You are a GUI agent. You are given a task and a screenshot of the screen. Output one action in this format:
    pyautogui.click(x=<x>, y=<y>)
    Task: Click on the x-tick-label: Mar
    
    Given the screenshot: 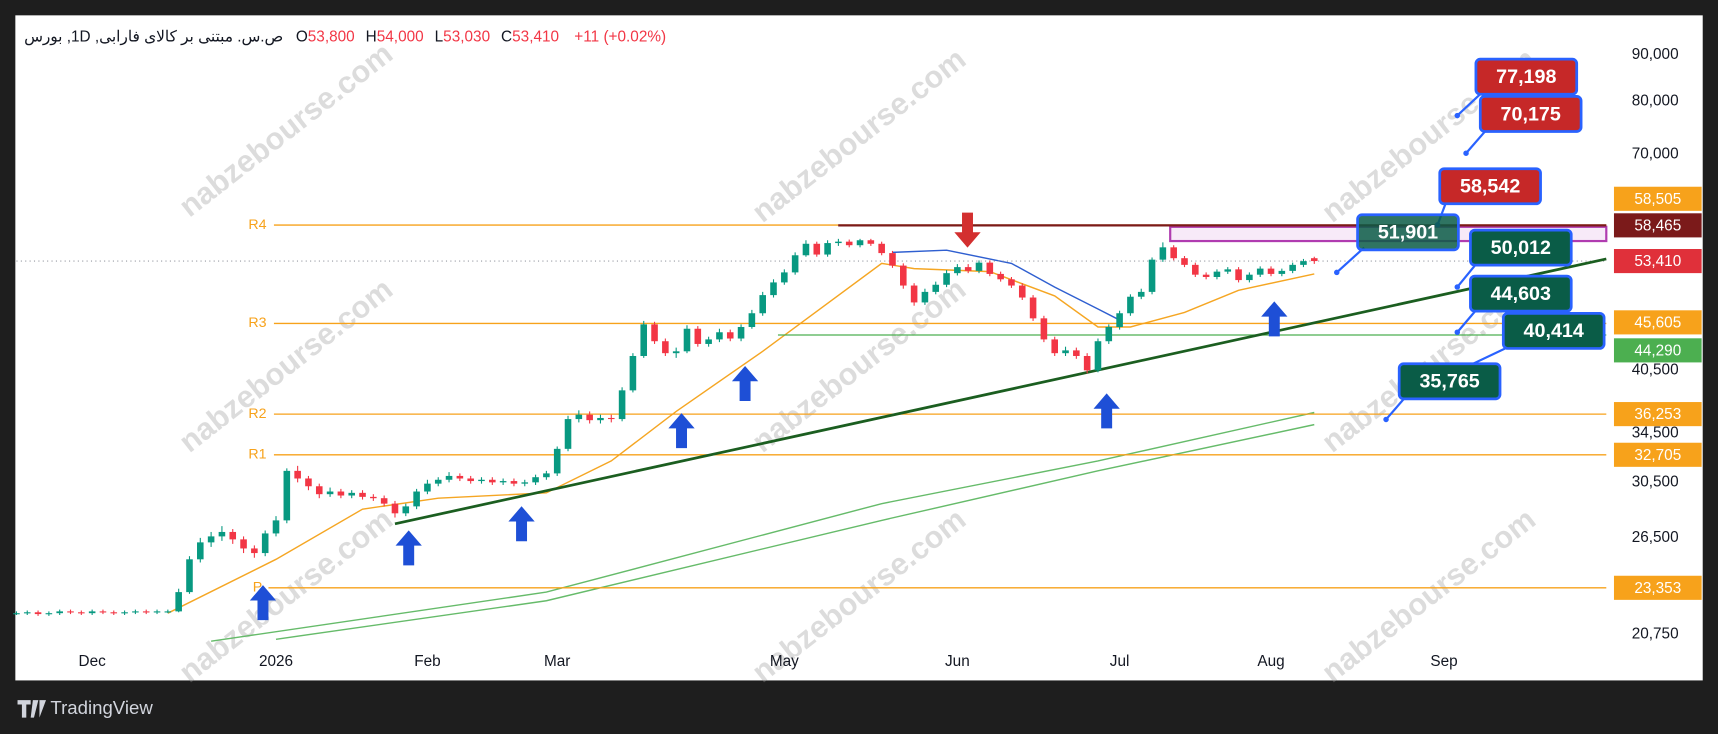 What is the action you would take?
    pyautogui.click(x=557, y=661)
    